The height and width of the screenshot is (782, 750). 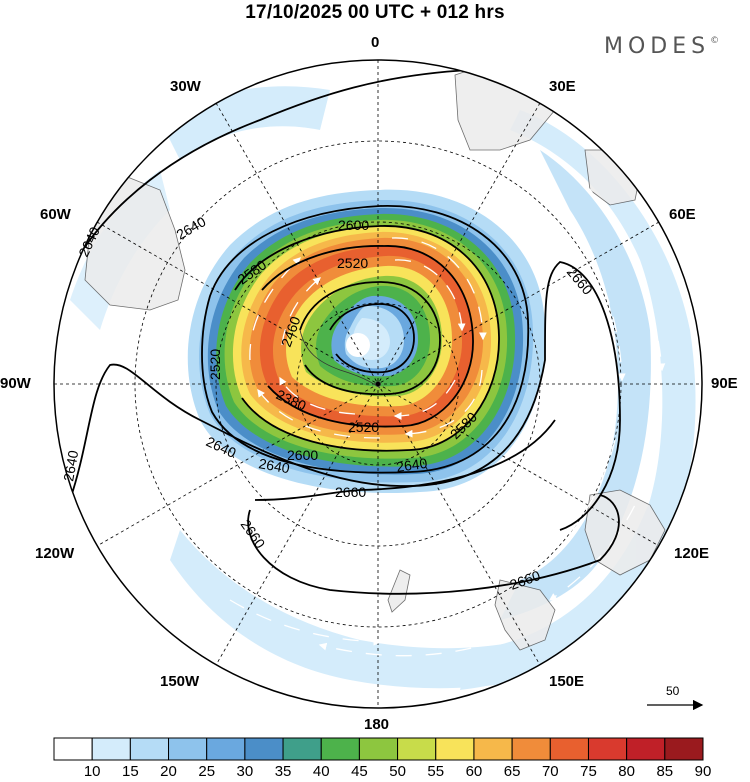 I want to click on colorbar-tick-label: 90, so click(x=703, y=771).